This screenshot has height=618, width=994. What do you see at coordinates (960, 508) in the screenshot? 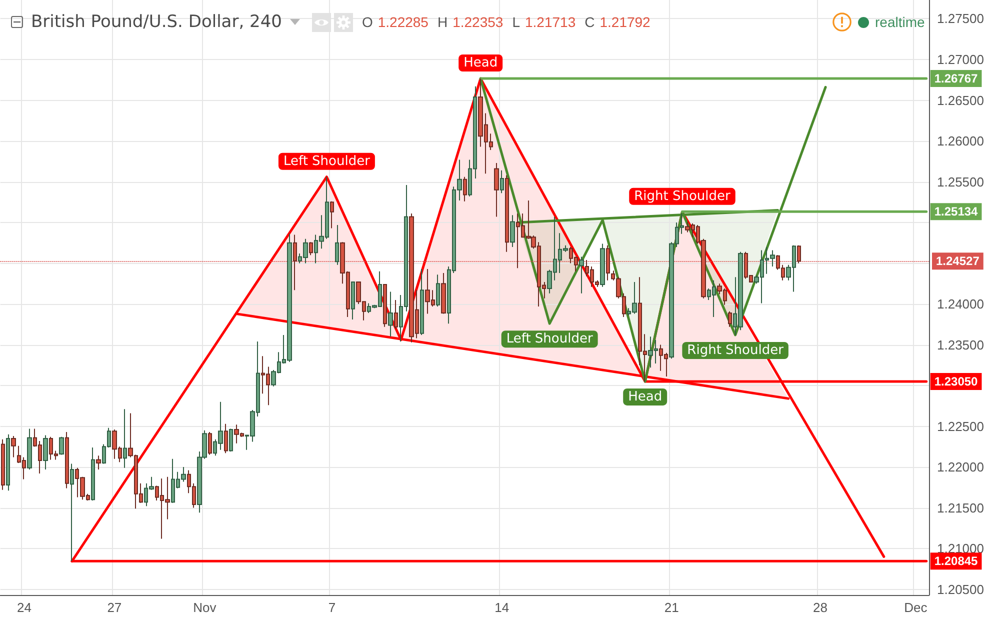
I see `y-tick-label: 1.21500` at bounding box center [960, 508].